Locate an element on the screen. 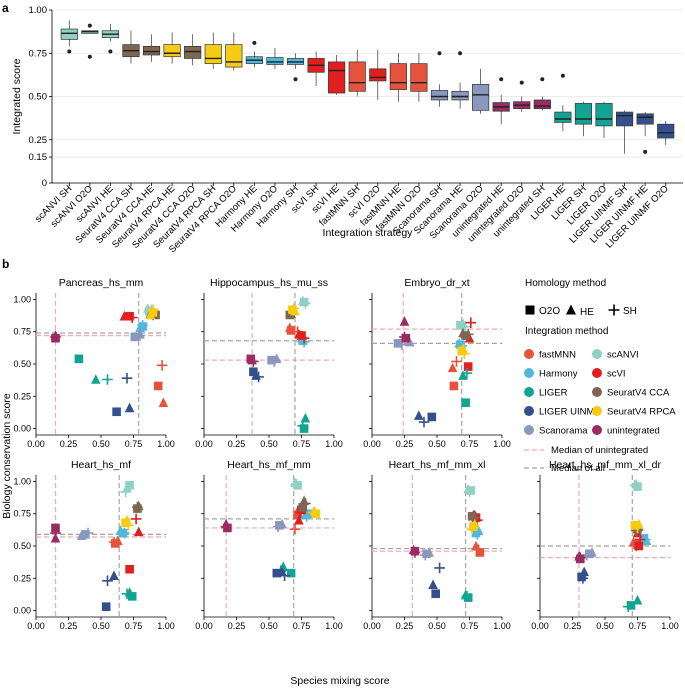 The height and width of the screenshot is (689, 685). facet: Heart_hs_mf_mm_xl_dr 0.00 0.25 0.50 0.75 1.00 is located at coordinates (605, 545).